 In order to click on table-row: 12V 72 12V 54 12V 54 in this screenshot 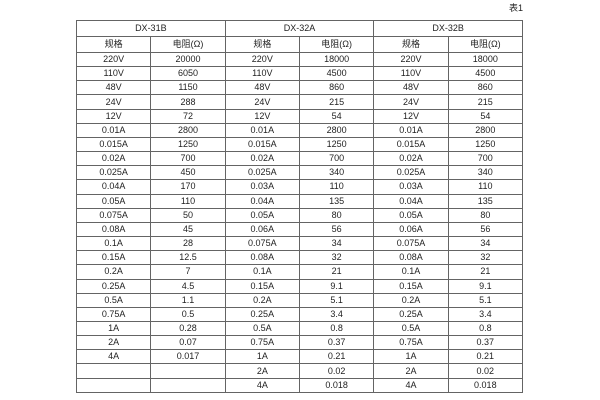, I will do `click(299, 116)`.